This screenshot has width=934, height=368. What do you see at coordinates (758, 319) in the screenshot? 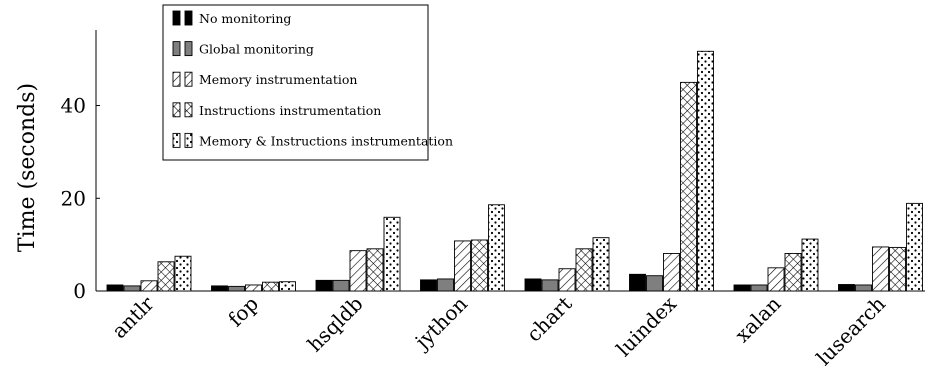
I see `x-tick-label-xalan: xalan` at bounding box center [758, 319].